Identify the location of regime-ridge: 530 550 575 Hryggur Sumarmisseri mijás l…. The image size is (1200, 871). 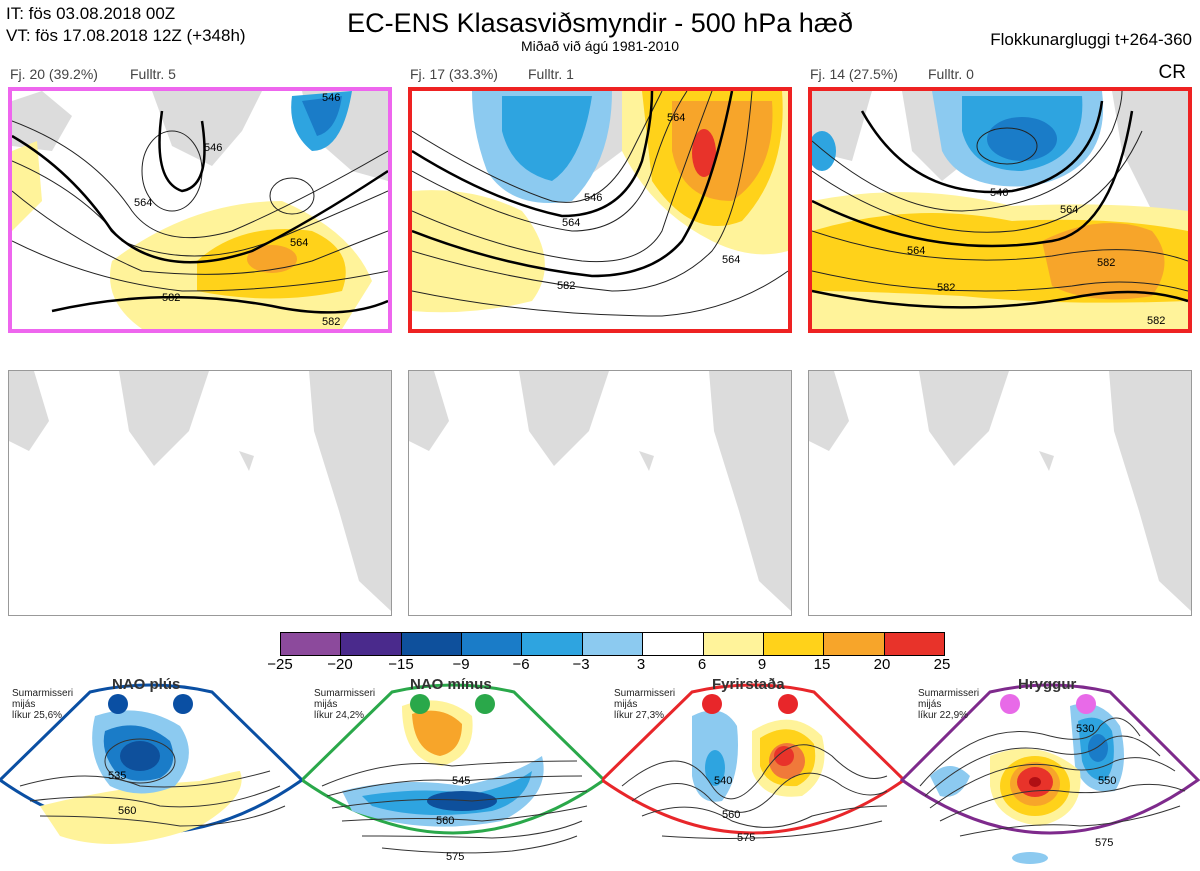
(1050, 773).